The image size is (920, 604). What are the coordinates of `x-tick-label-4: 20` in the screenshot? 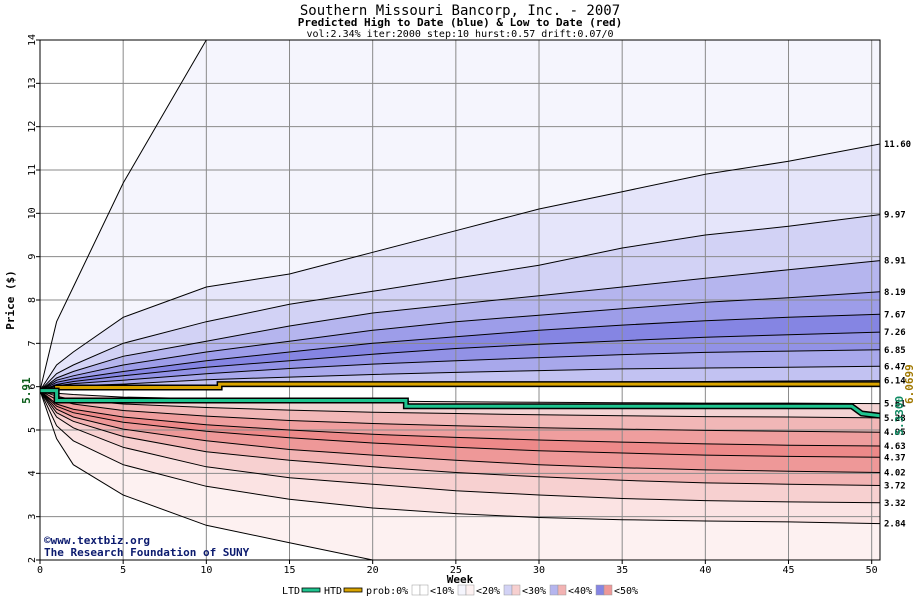 It's located at (373, 570).